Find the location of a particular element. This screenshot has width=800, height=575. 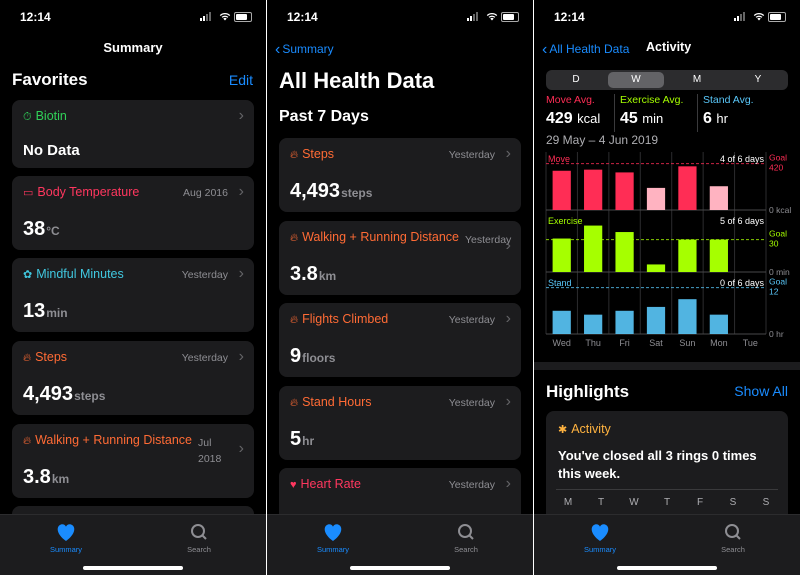

card-value-row: 9floors is located at coordinates (312, 356).